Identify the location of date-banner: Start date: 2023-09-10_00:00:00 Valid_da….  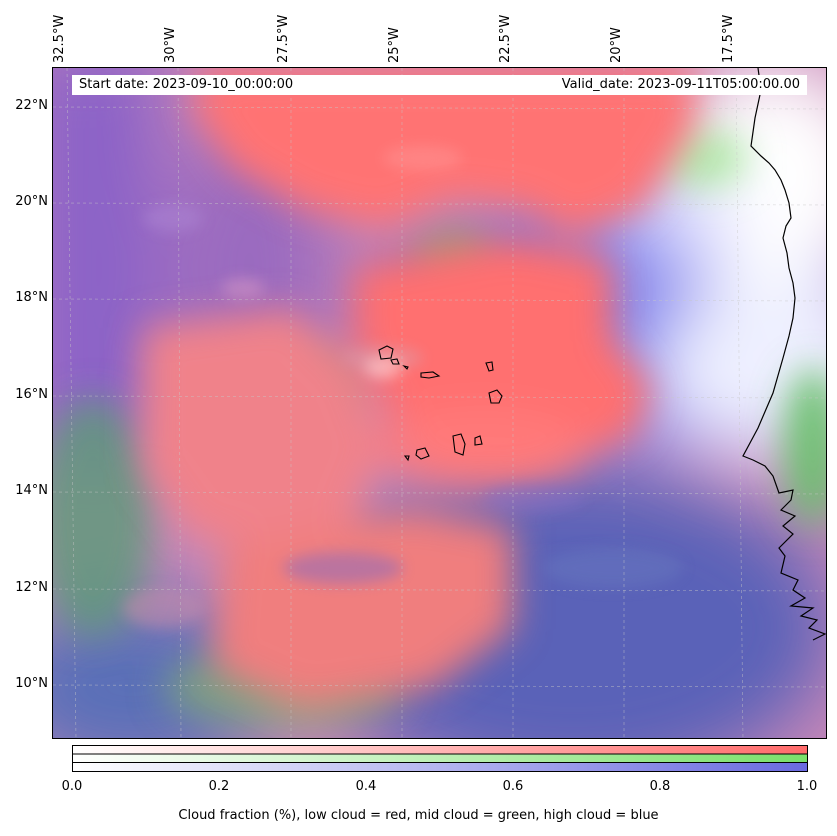
(439, 85).